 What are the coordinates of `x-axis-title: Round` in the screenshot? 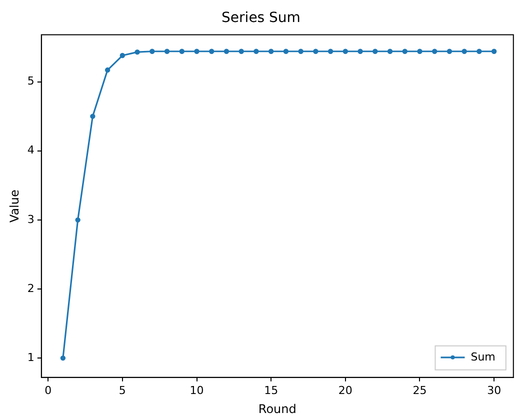 It's located at (277, 409).